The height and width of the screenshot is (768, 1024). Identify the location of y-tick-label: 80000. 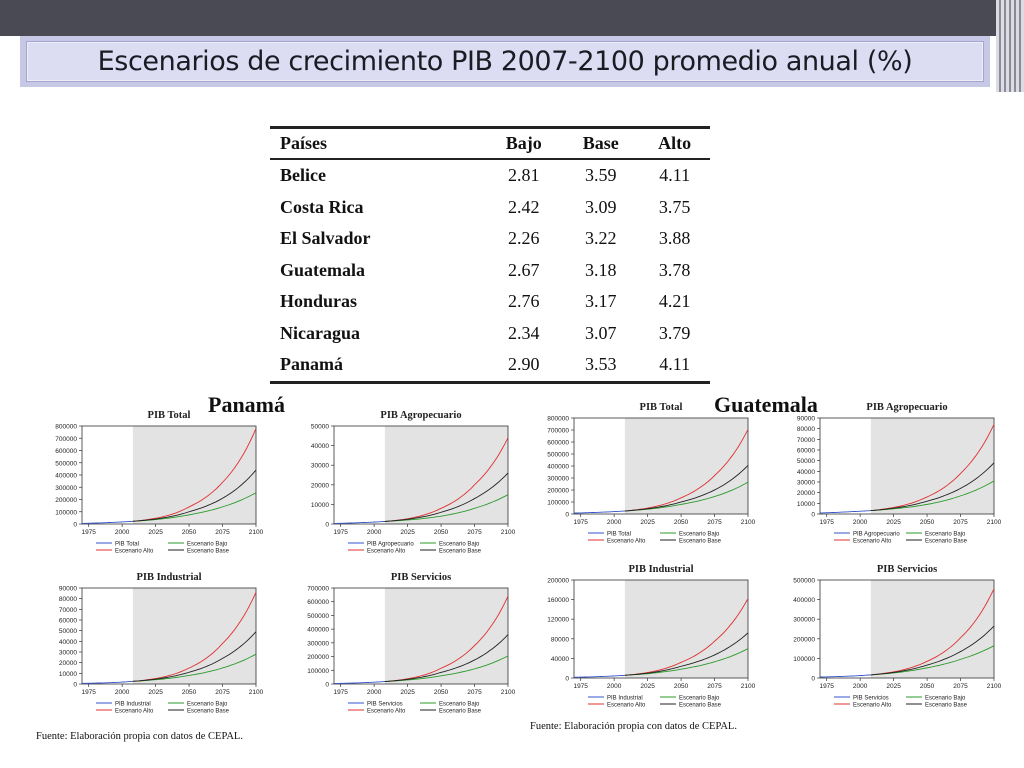
(560, 639).